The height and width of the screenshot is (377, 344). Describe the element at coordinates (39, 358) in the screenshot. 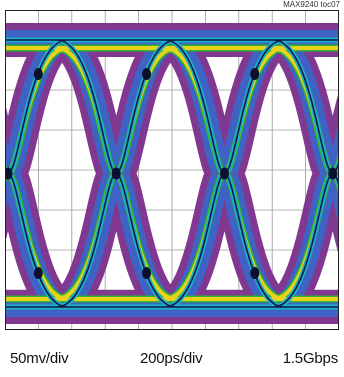

I see `vertical-scale-label: 50mv/div` at that location.